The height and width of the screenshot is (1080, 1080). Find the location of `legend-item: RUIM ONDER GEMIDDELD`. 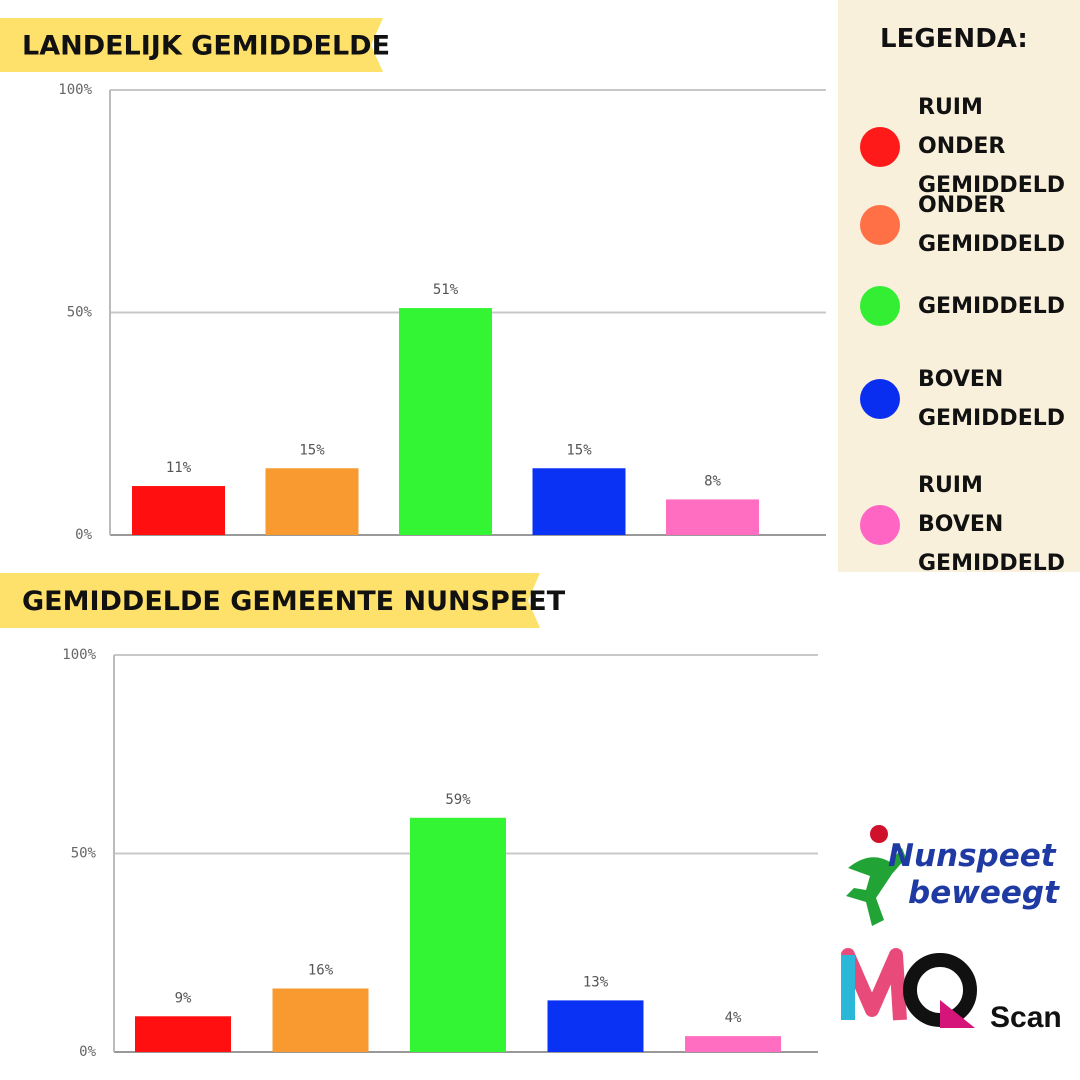

legend-item: RUIM ONDER GEMIDDELD is located at coordinates (964, 146).